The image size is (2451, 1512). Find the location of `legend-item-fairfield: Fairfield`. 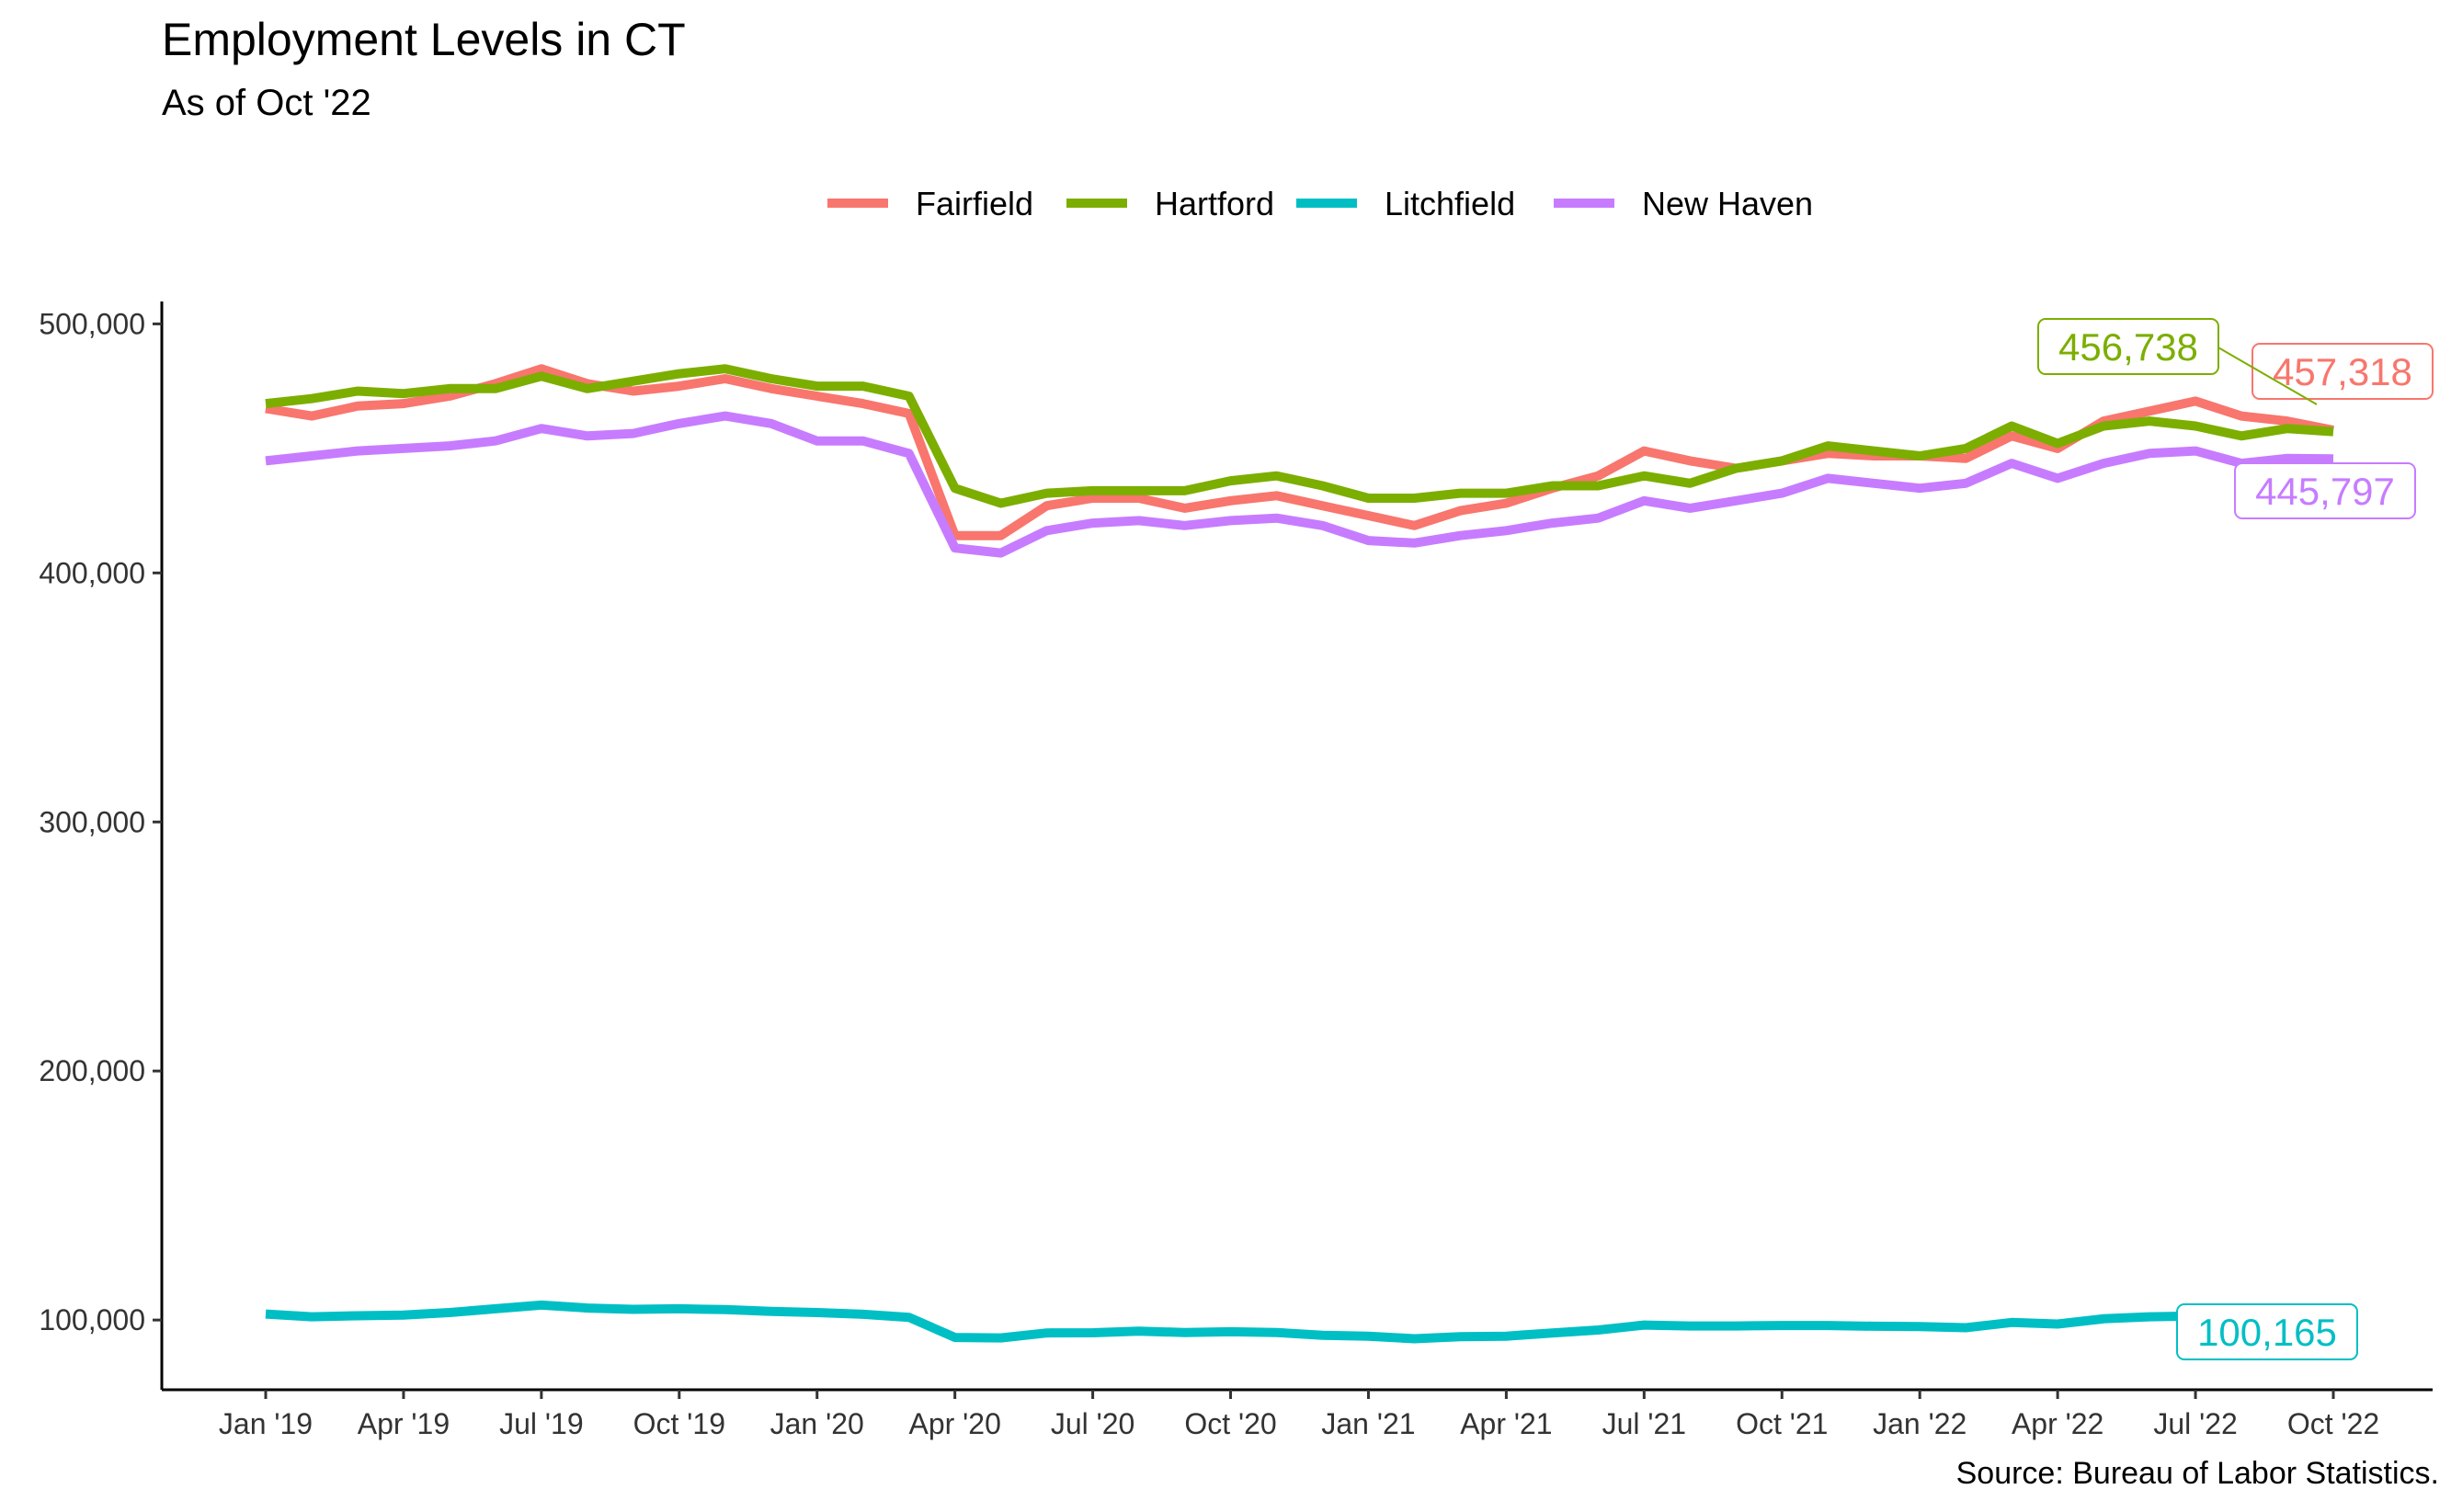

legend-item-fairfield: Fairfield is located at coordinates (930, 203).